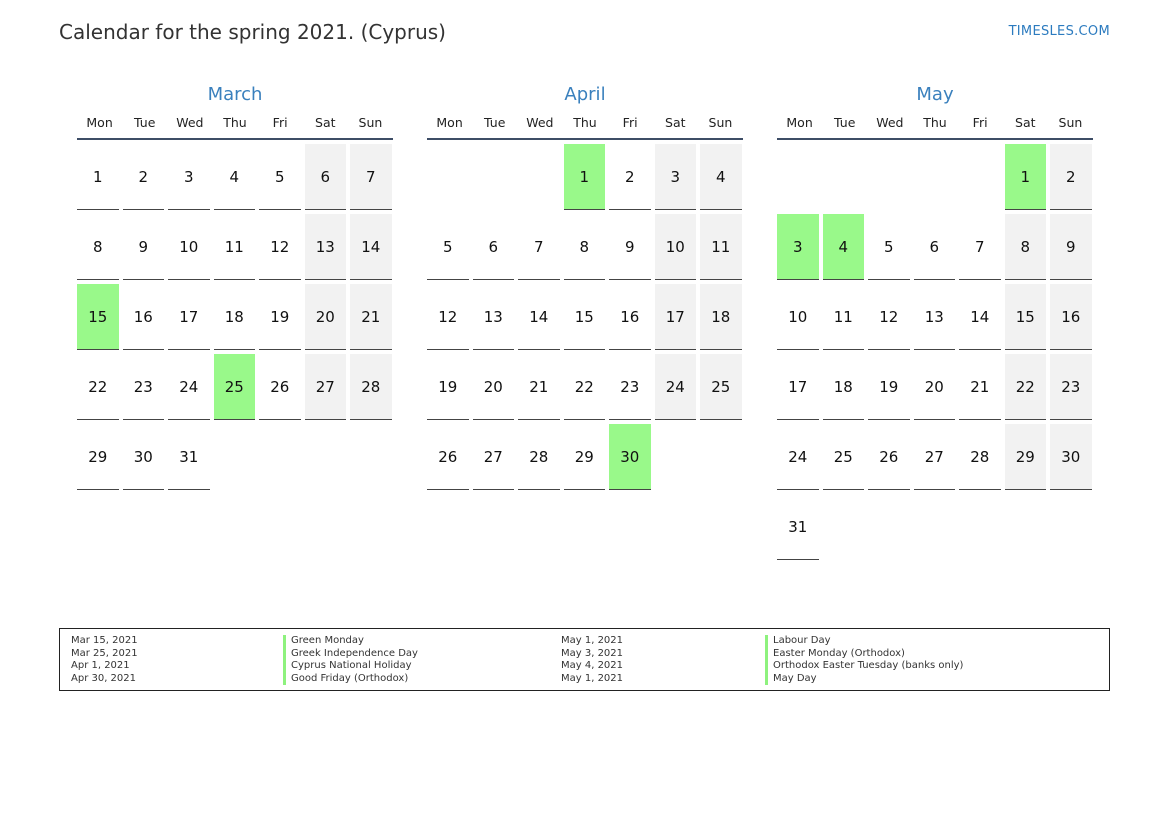 The image size is (1169, 827). What do you see at coordinates (675, 122) in the screenshot?
I see `weekday-label: Sat` at bounding box center [675, 122].